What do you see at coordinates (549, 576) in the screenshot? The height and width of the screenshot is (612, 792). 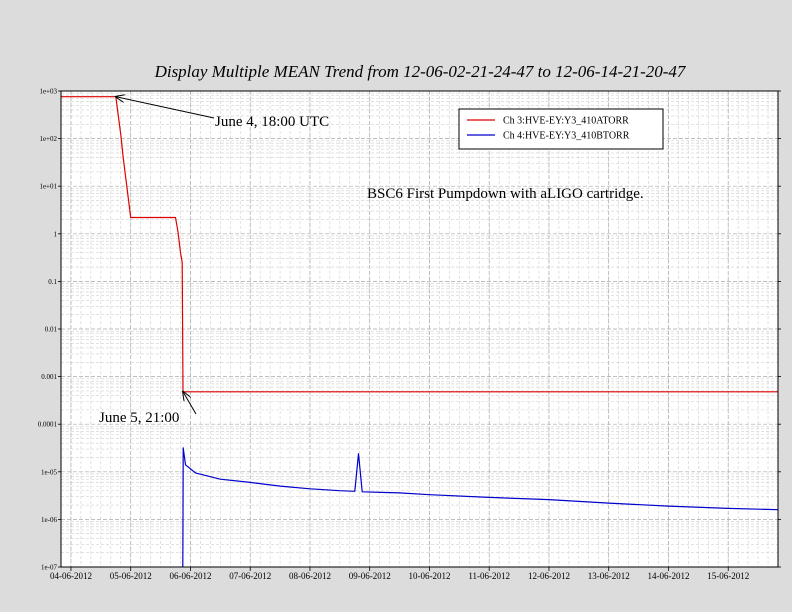 I see `x-tick-label: 12-06-2012` at bounding box center [549, 576].